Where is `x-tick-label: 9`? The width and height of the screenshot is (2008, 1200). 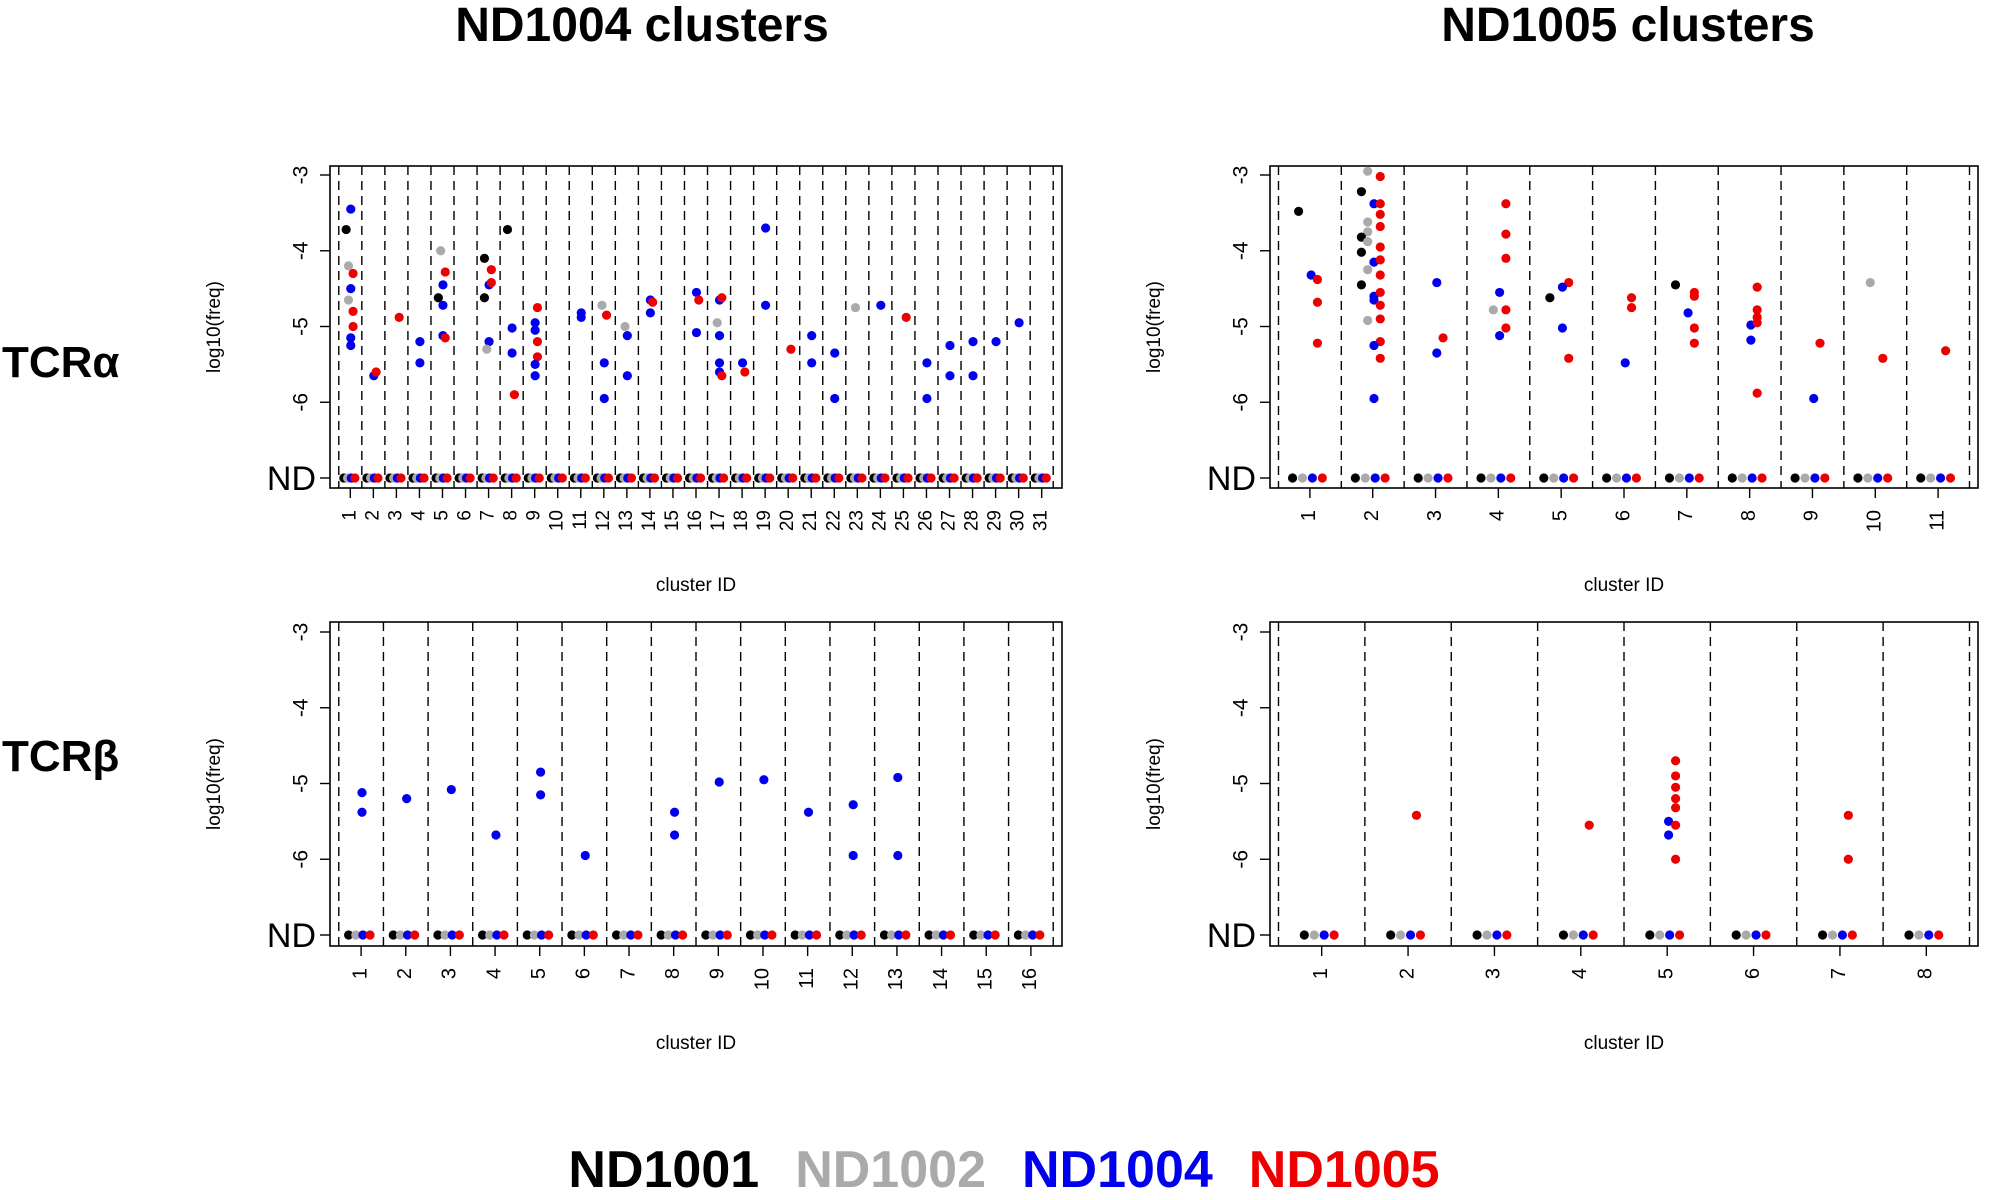 x-tick-label: 9 is located at coordinates (534, 515).